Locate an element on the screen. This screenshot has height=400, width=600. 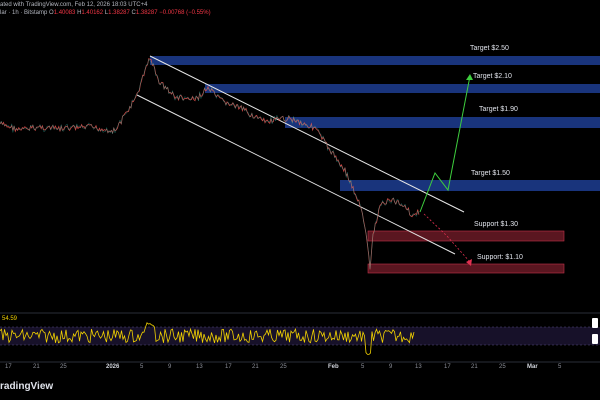
tick-month: Feb is located at coordinates (333, 367).